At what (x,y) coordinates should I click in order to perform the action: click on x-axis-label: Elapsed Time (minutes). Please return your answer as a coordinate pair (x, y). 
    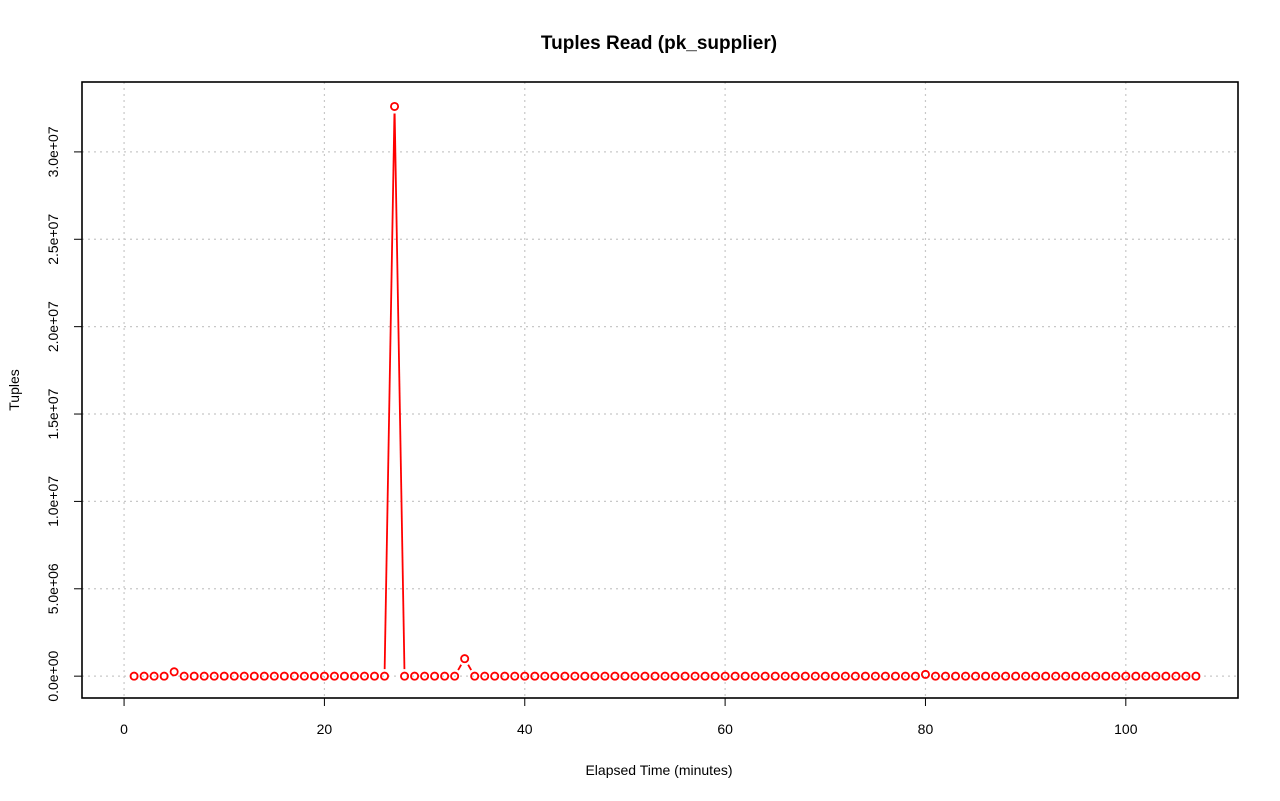
    Looking at the image, I should click on (658, 770).